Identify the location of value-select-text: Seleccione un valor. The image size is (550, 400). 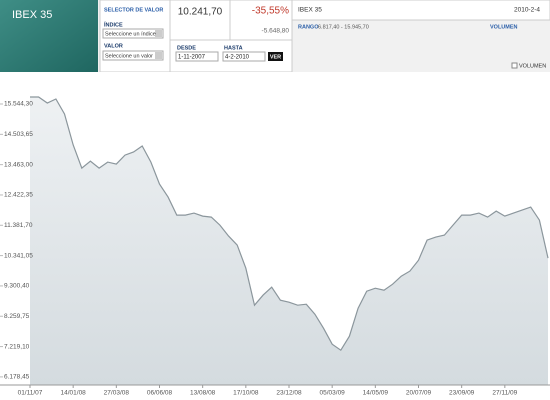
(129, 56).